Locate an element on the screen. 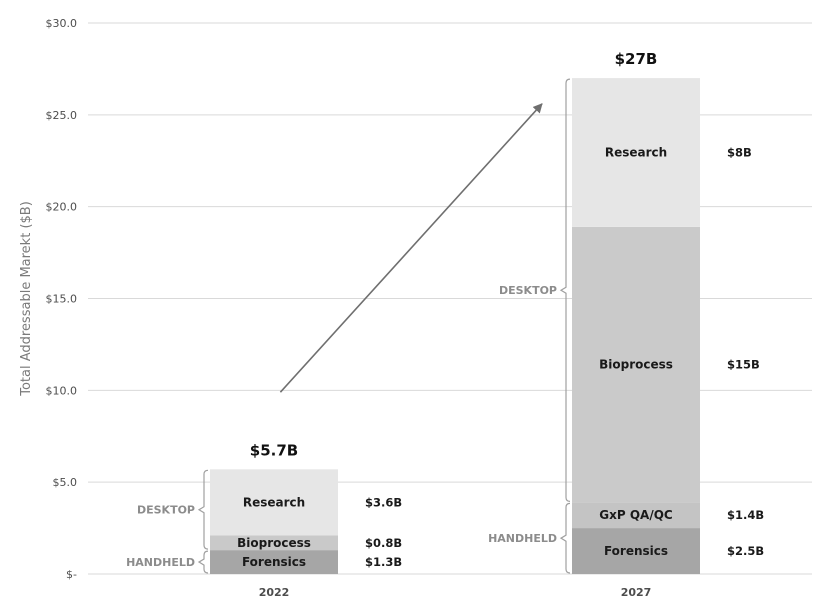 The image size is (816, 602). y-tick-label: $5.0 is located at coordinates (65, 482).